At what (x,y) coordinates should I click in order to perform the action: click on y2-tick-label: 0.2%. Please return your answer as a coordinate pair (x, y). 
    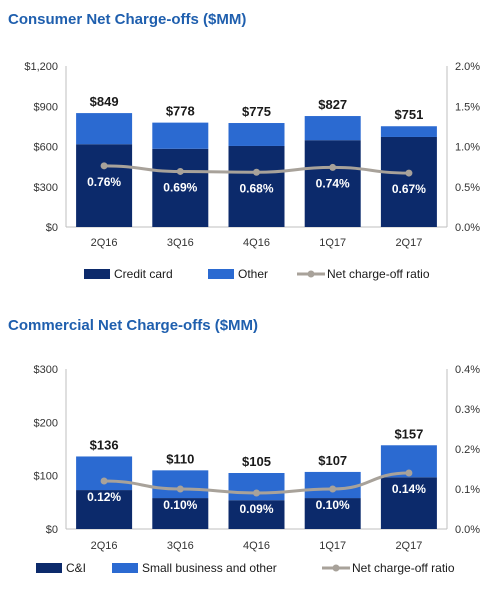
    Looking at the image, I should click on (467, 450).